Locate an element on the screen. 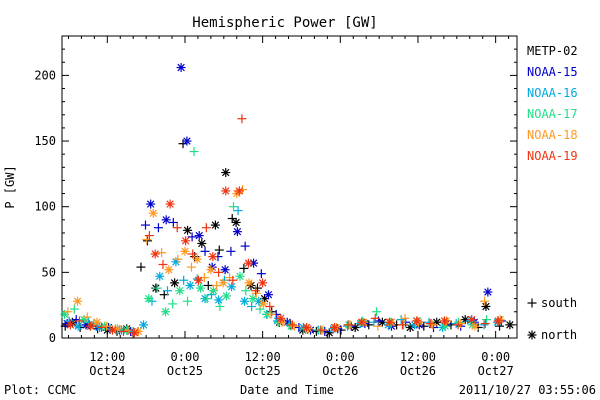 This screenshot has height=400, width=600. x-tick-label: 12:00 is located at coordinates (263, 357).